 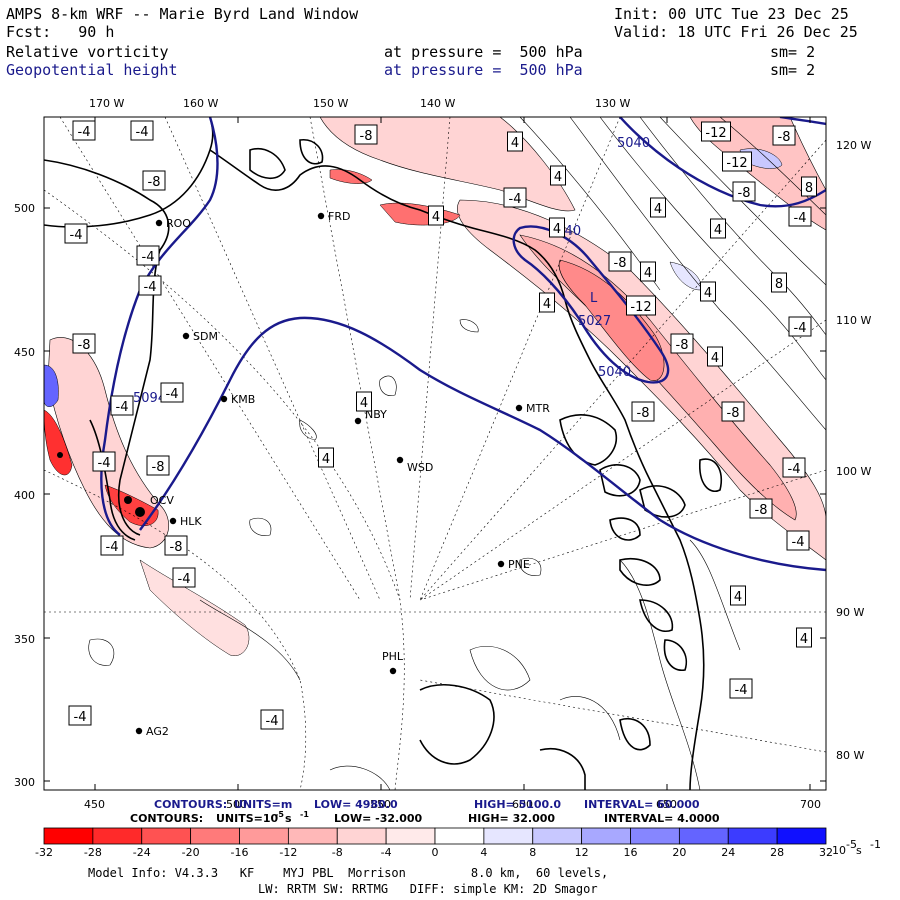 What do you see at coordinates (519, 408) in the screenshot?
I see `station-dot-mtr` at bounding box center [519, 408].